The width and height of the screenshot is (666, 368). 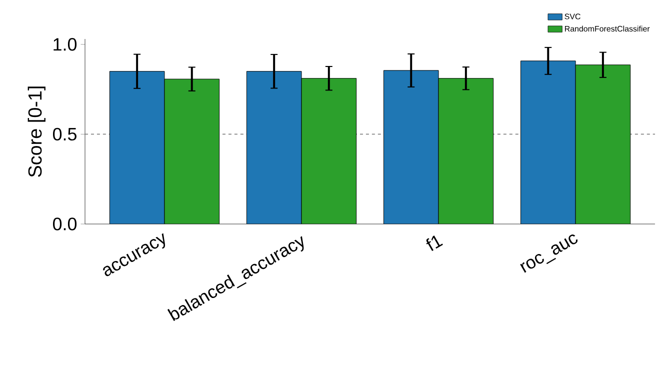 What do you see at coordinates (65, 44) in the screenshot?
I see `y-tick-label: 1.0` at bounding box center [65, 44].